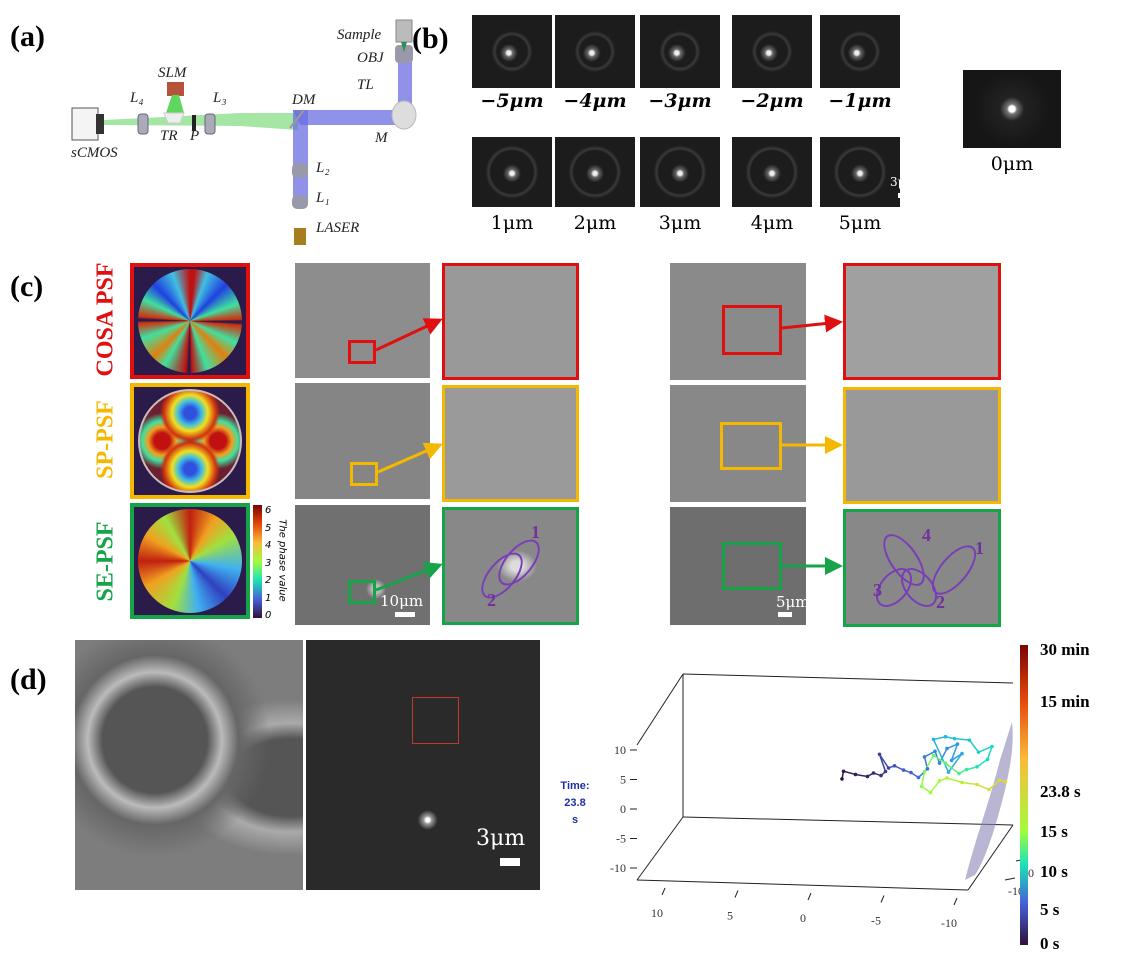 Image resolution: width=1125 pixels, height=954 pixels. I want to click on ellipse-label-2-left: 2, so click(491, 600).